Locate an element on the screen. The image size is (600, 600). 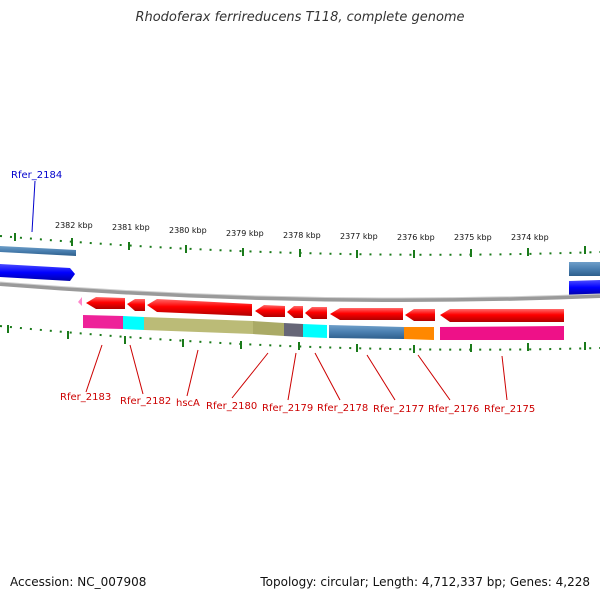
kbp-tick-label: 2375 kbp is located at coordinates (473, 237).